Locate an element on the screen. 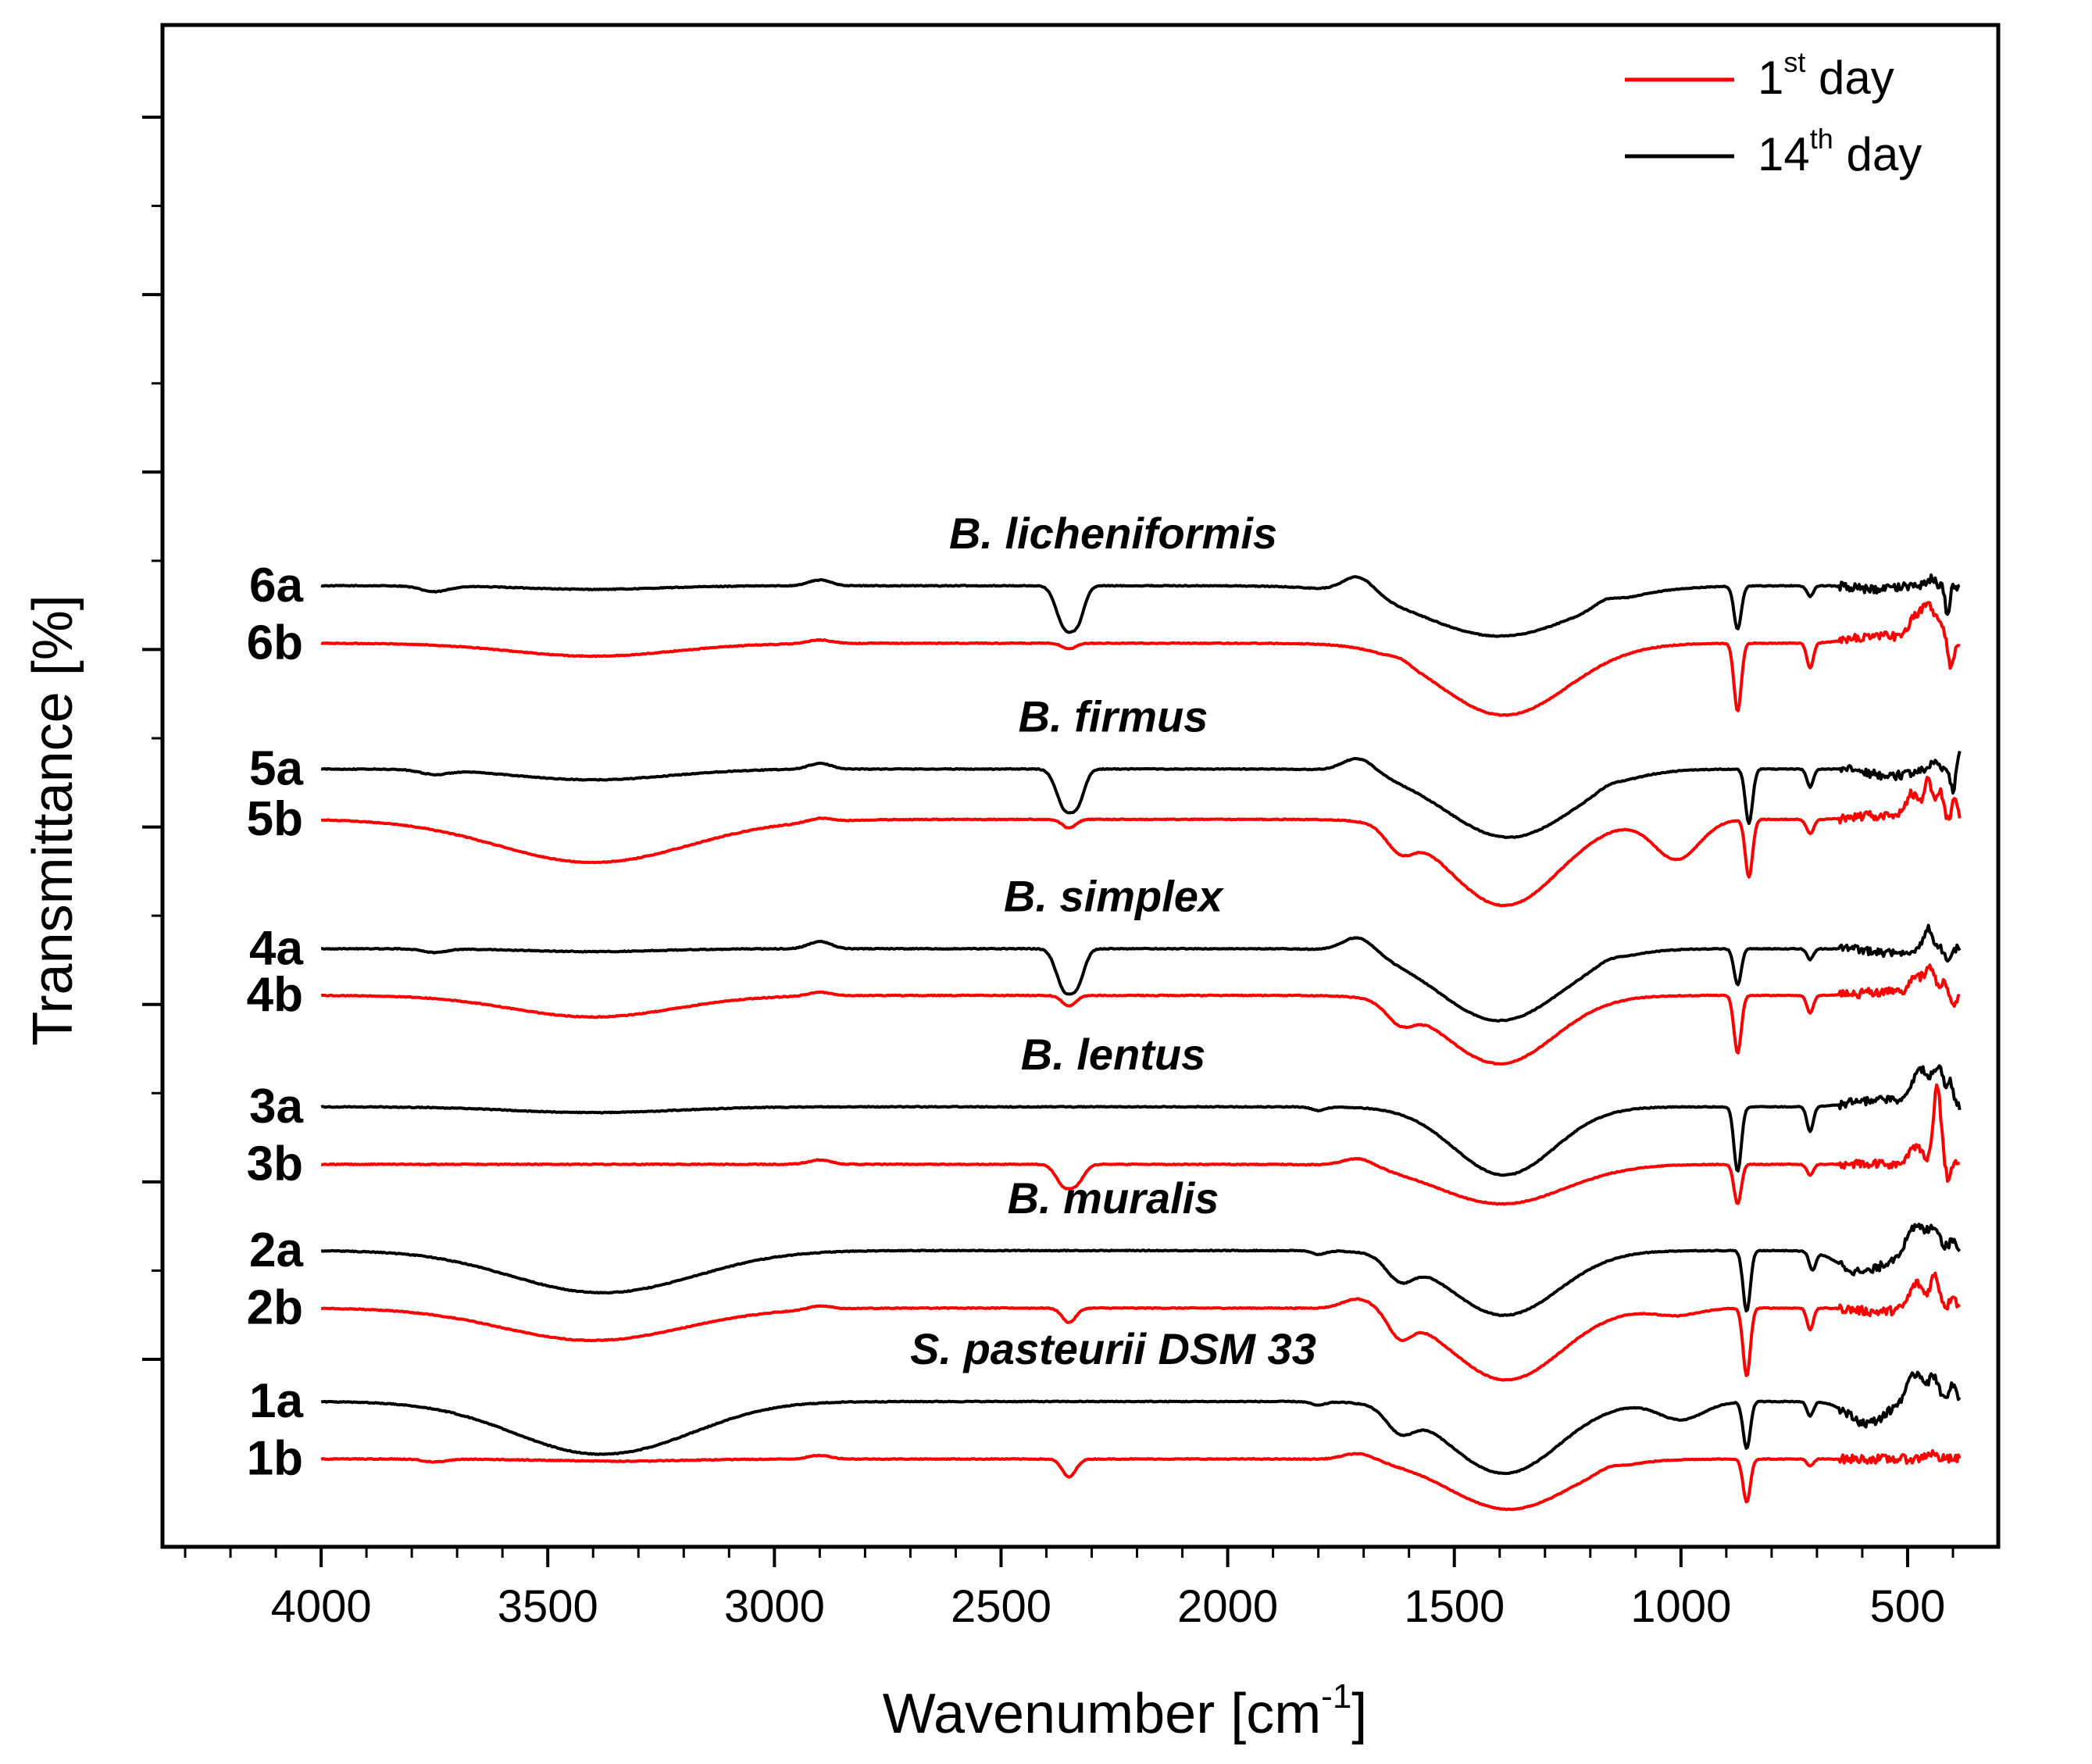  spectrum-6b is located at coordinates (1140, 659).